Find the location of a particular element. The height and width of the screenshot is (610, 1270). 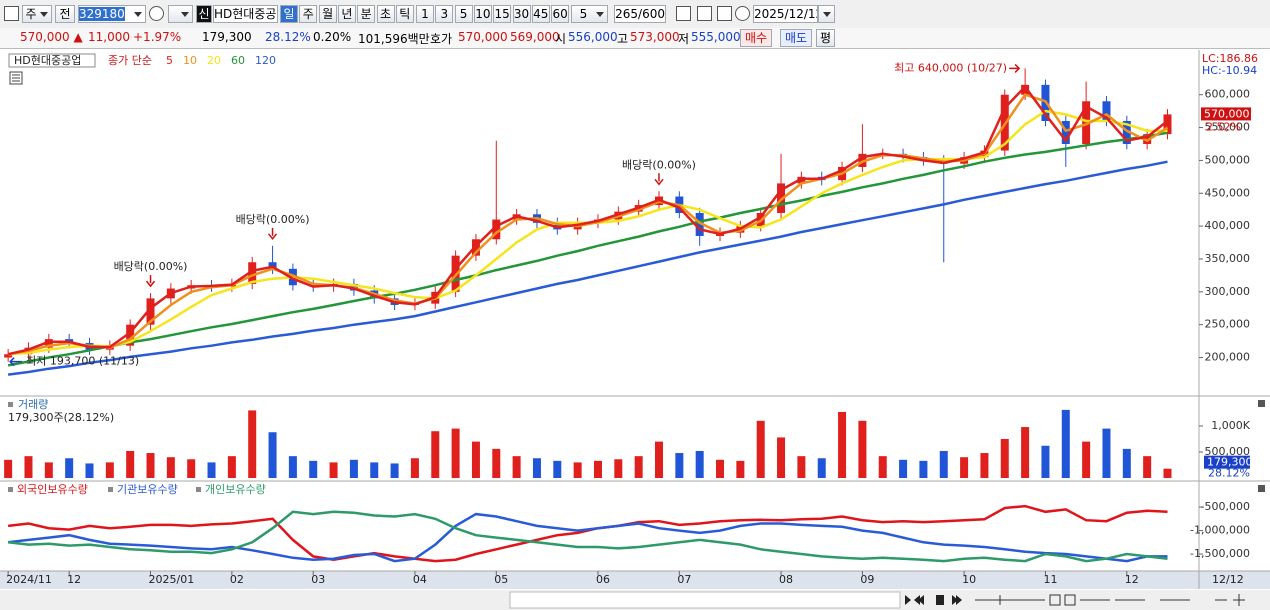

minute-button: 1 is located at coordinates (425, 14).